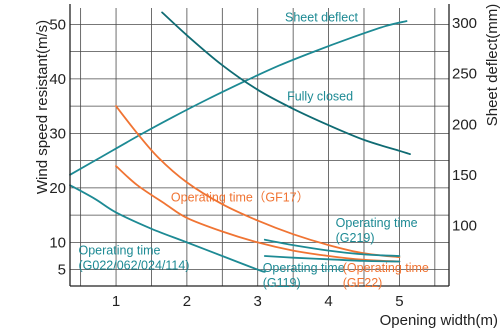 This screenshot has width=503, height=329. Describe the element at coordinates (464, 175) in the screenshot. I see `y2-tick-label: 150` at that location.